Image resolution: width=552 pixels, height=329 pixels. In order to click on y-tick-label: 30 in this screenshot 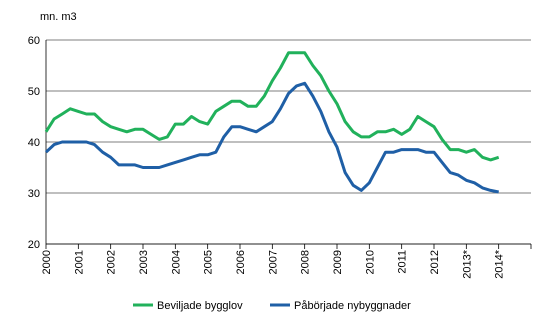, I will do `click(34, 194)`.